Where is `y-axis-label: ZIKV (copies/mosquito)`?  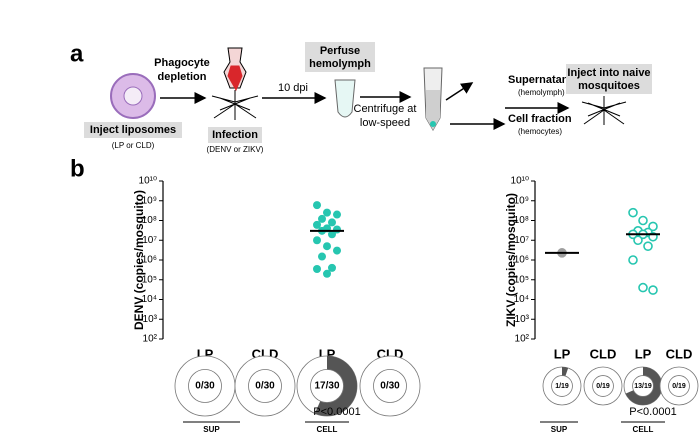
y-axis-label: ZIKV (copies/mosquito) is located at coordinates (511, 260).